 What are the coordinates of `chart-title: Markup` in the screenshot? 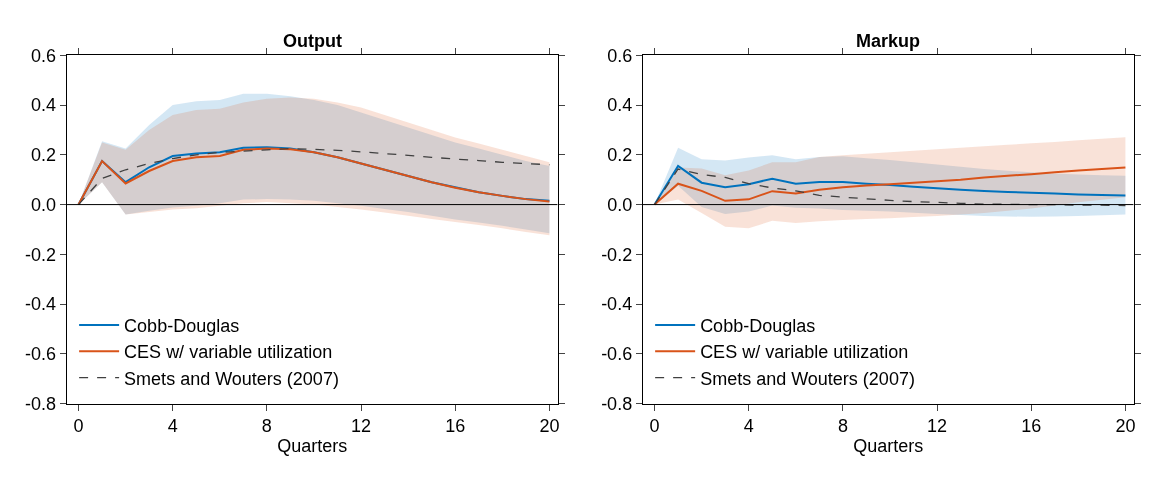 It's located at (888, 41).